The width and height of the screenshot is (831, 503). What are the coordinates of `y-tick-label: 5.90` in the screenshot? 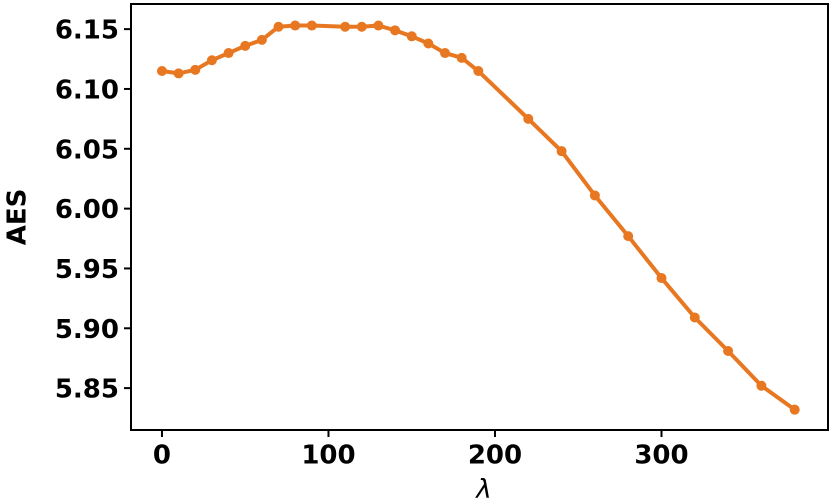 It's located at (87, 330).